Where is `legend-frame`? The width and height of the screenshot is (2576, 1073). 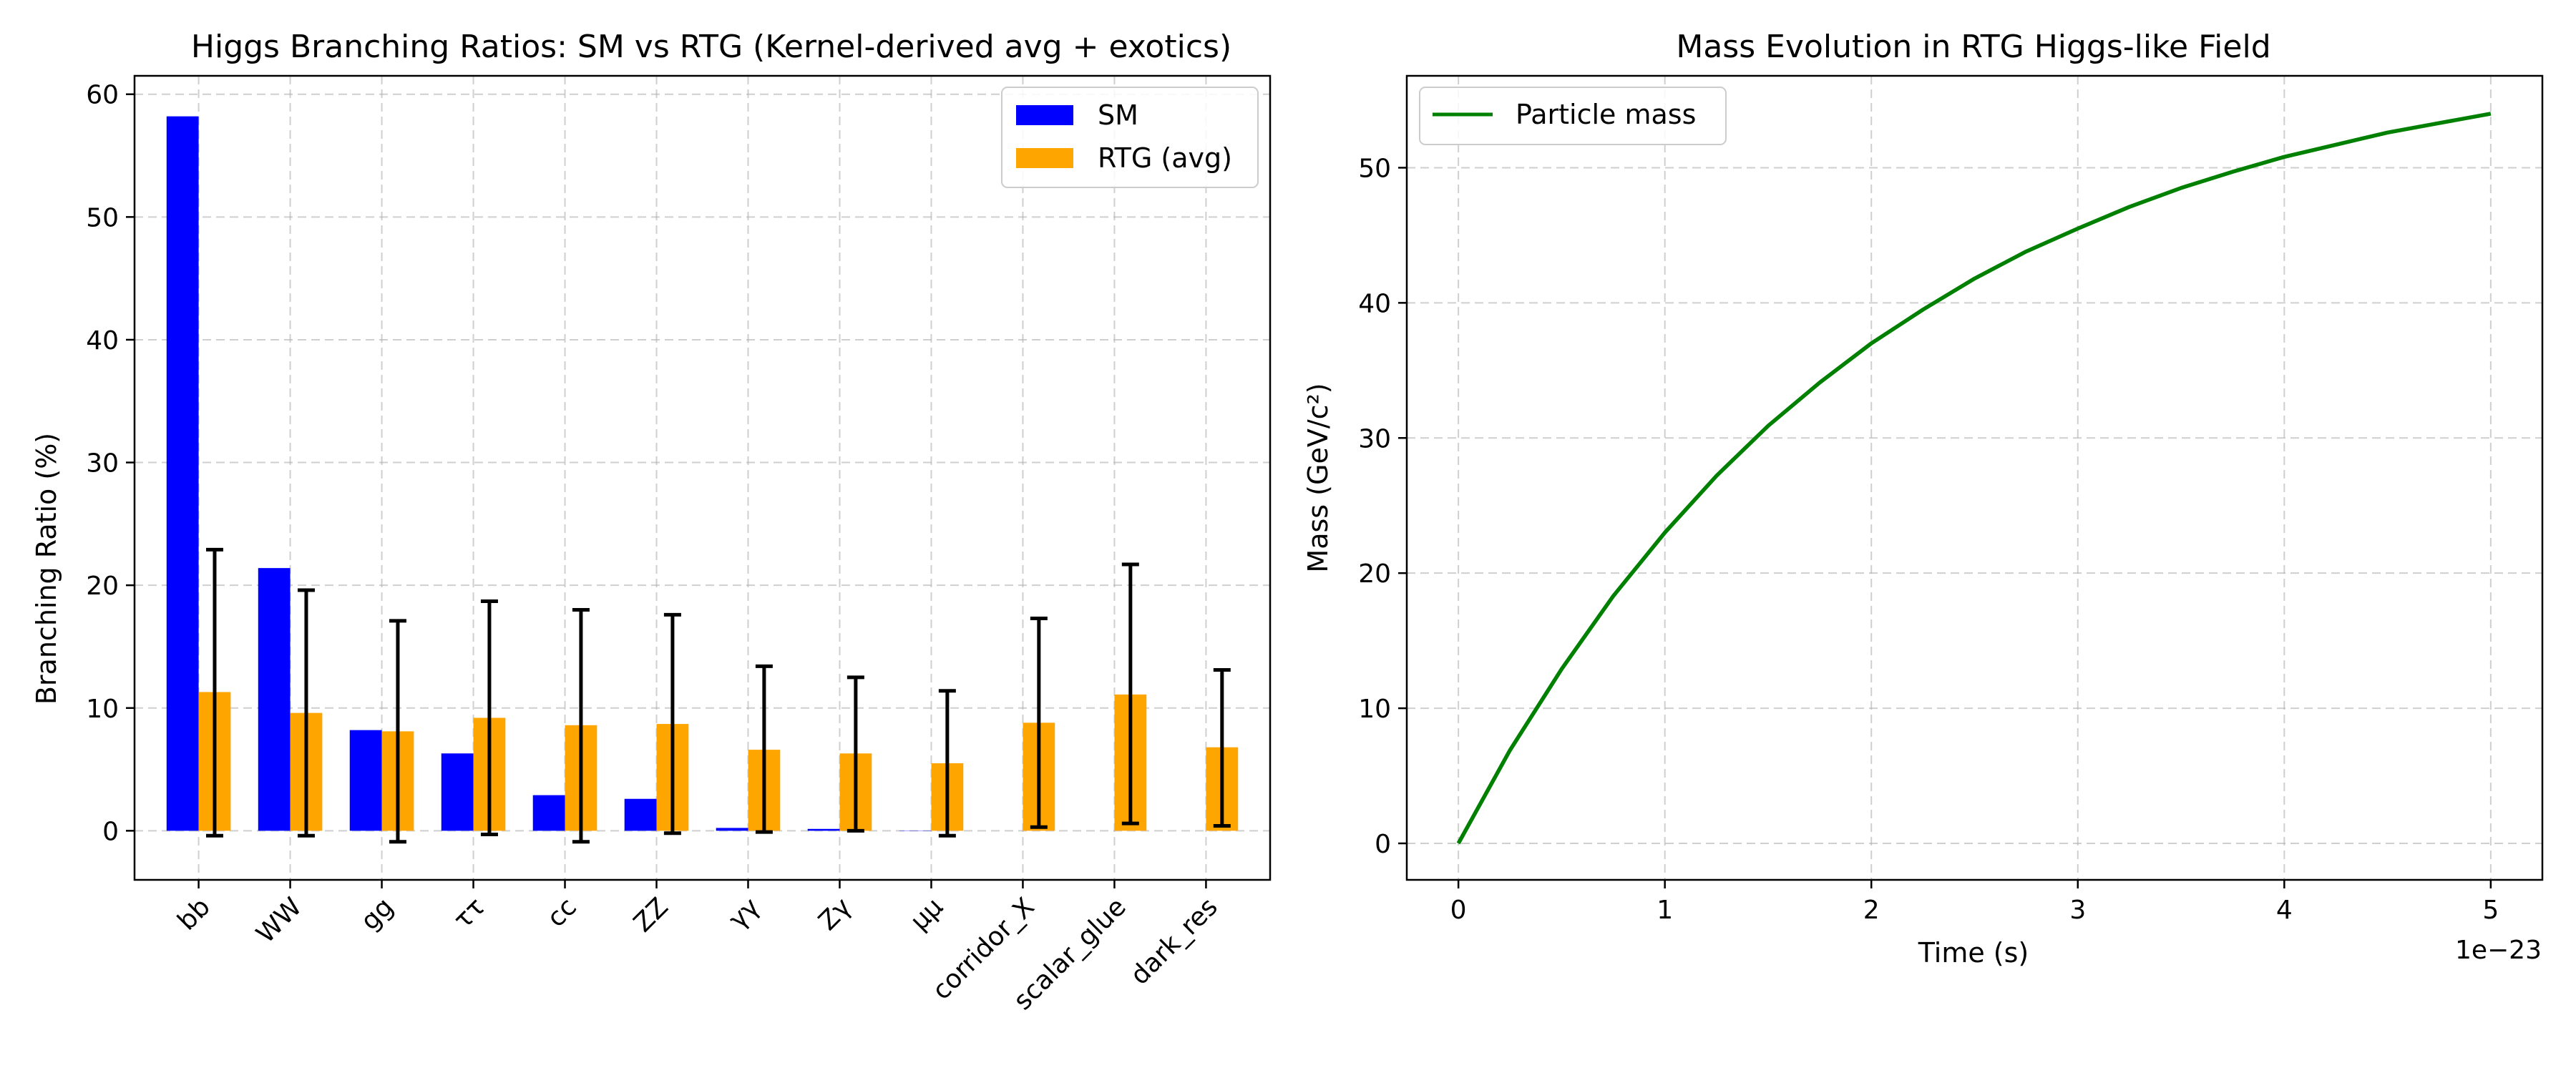
legend-frame is located at coordinates (1573, 116).